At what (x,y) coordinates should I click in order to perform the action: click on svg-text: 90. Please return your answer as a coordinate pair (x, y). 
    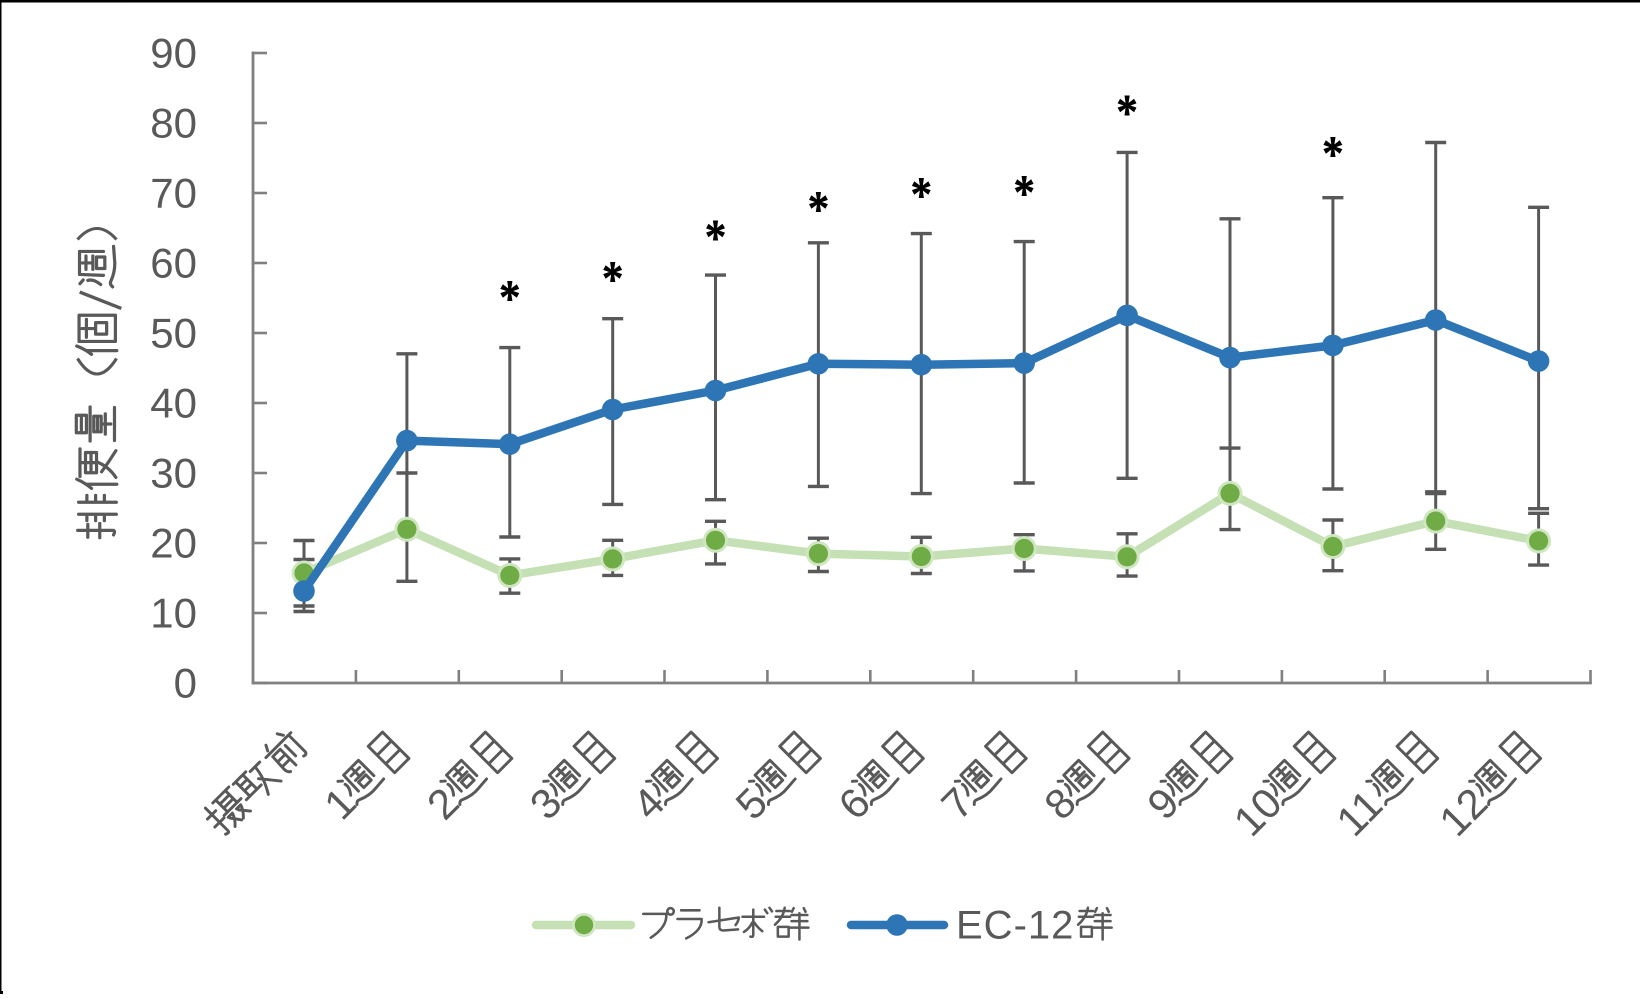
    Looking at the image, I should click on (173, 53).